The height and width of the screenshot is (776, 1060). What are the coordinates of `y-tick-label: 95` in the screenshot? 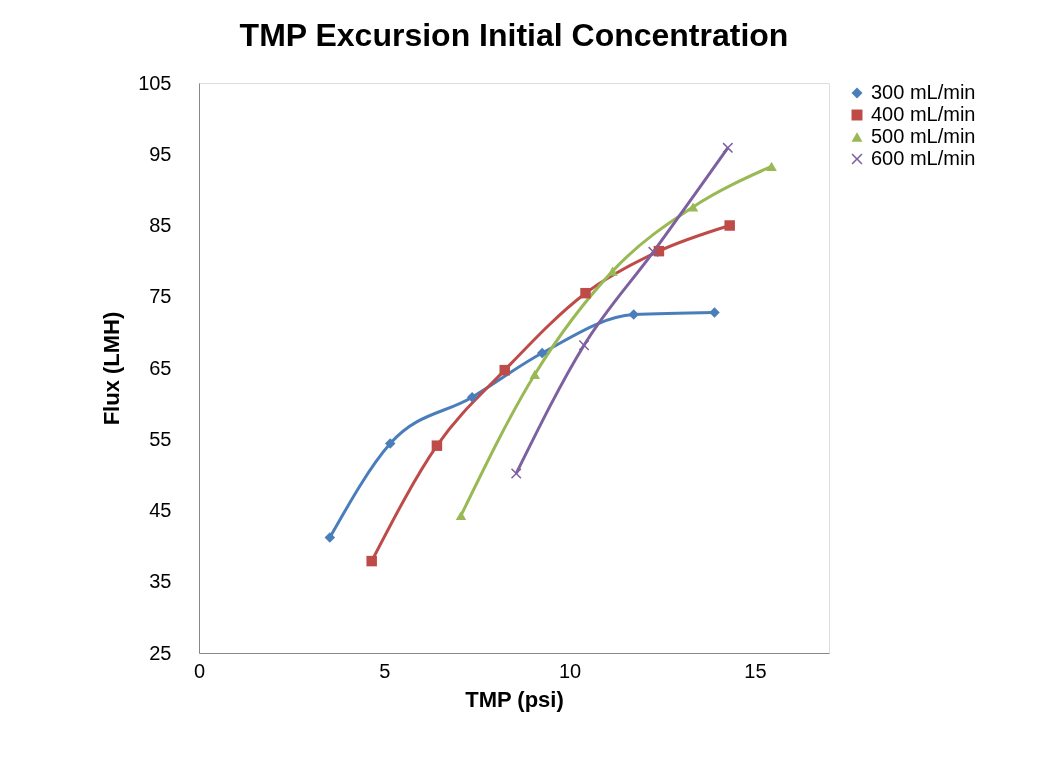 It's located at (160, 153).